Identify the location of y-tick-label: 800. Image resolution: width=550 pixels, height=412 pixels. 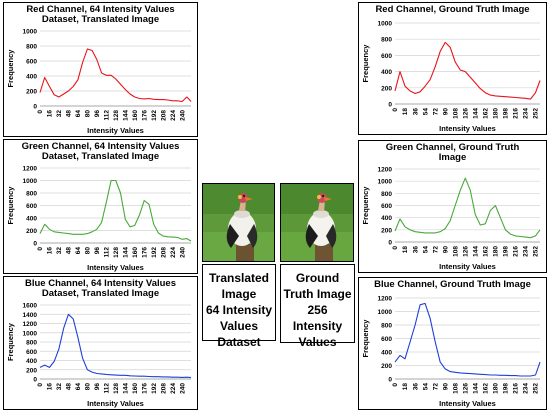
(386, 194).